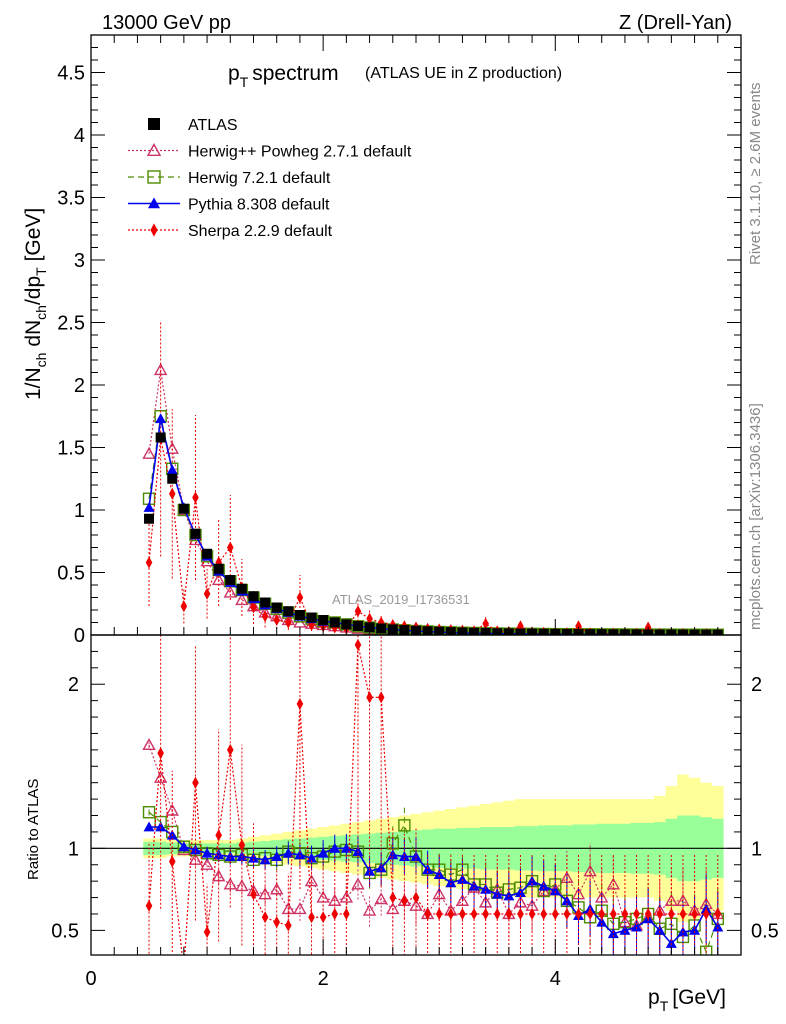 The height and width of the screenshot is (1024, 786). I want to click on header-right: Z (Drell-Yan), so click(675, 23).